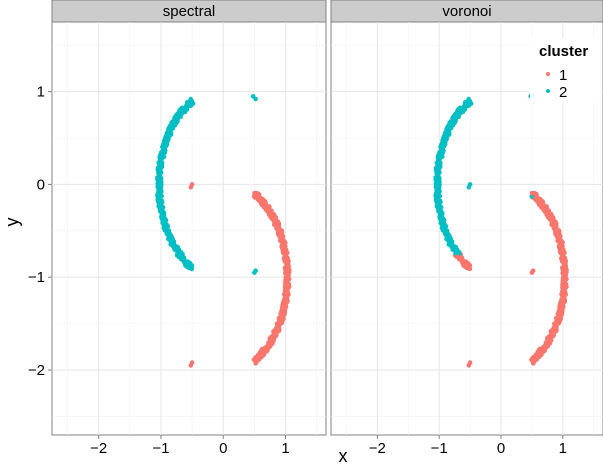  What do you see at coordinates (563, 51) in the screenshot?
I see `legend-title: cluster` at bounding box center [563, 51].